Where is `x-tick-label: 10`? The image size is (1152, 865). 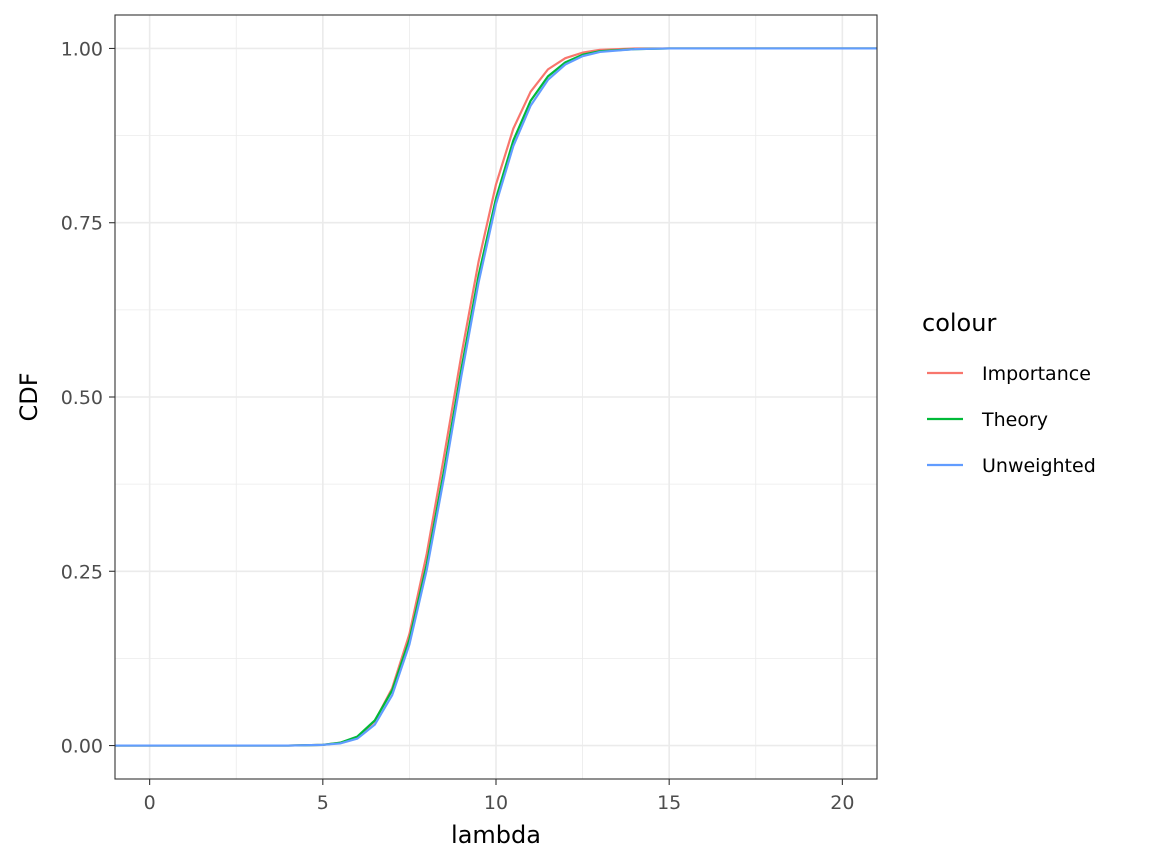
x-tick-label: 10 is located at coordinates (496, 803).